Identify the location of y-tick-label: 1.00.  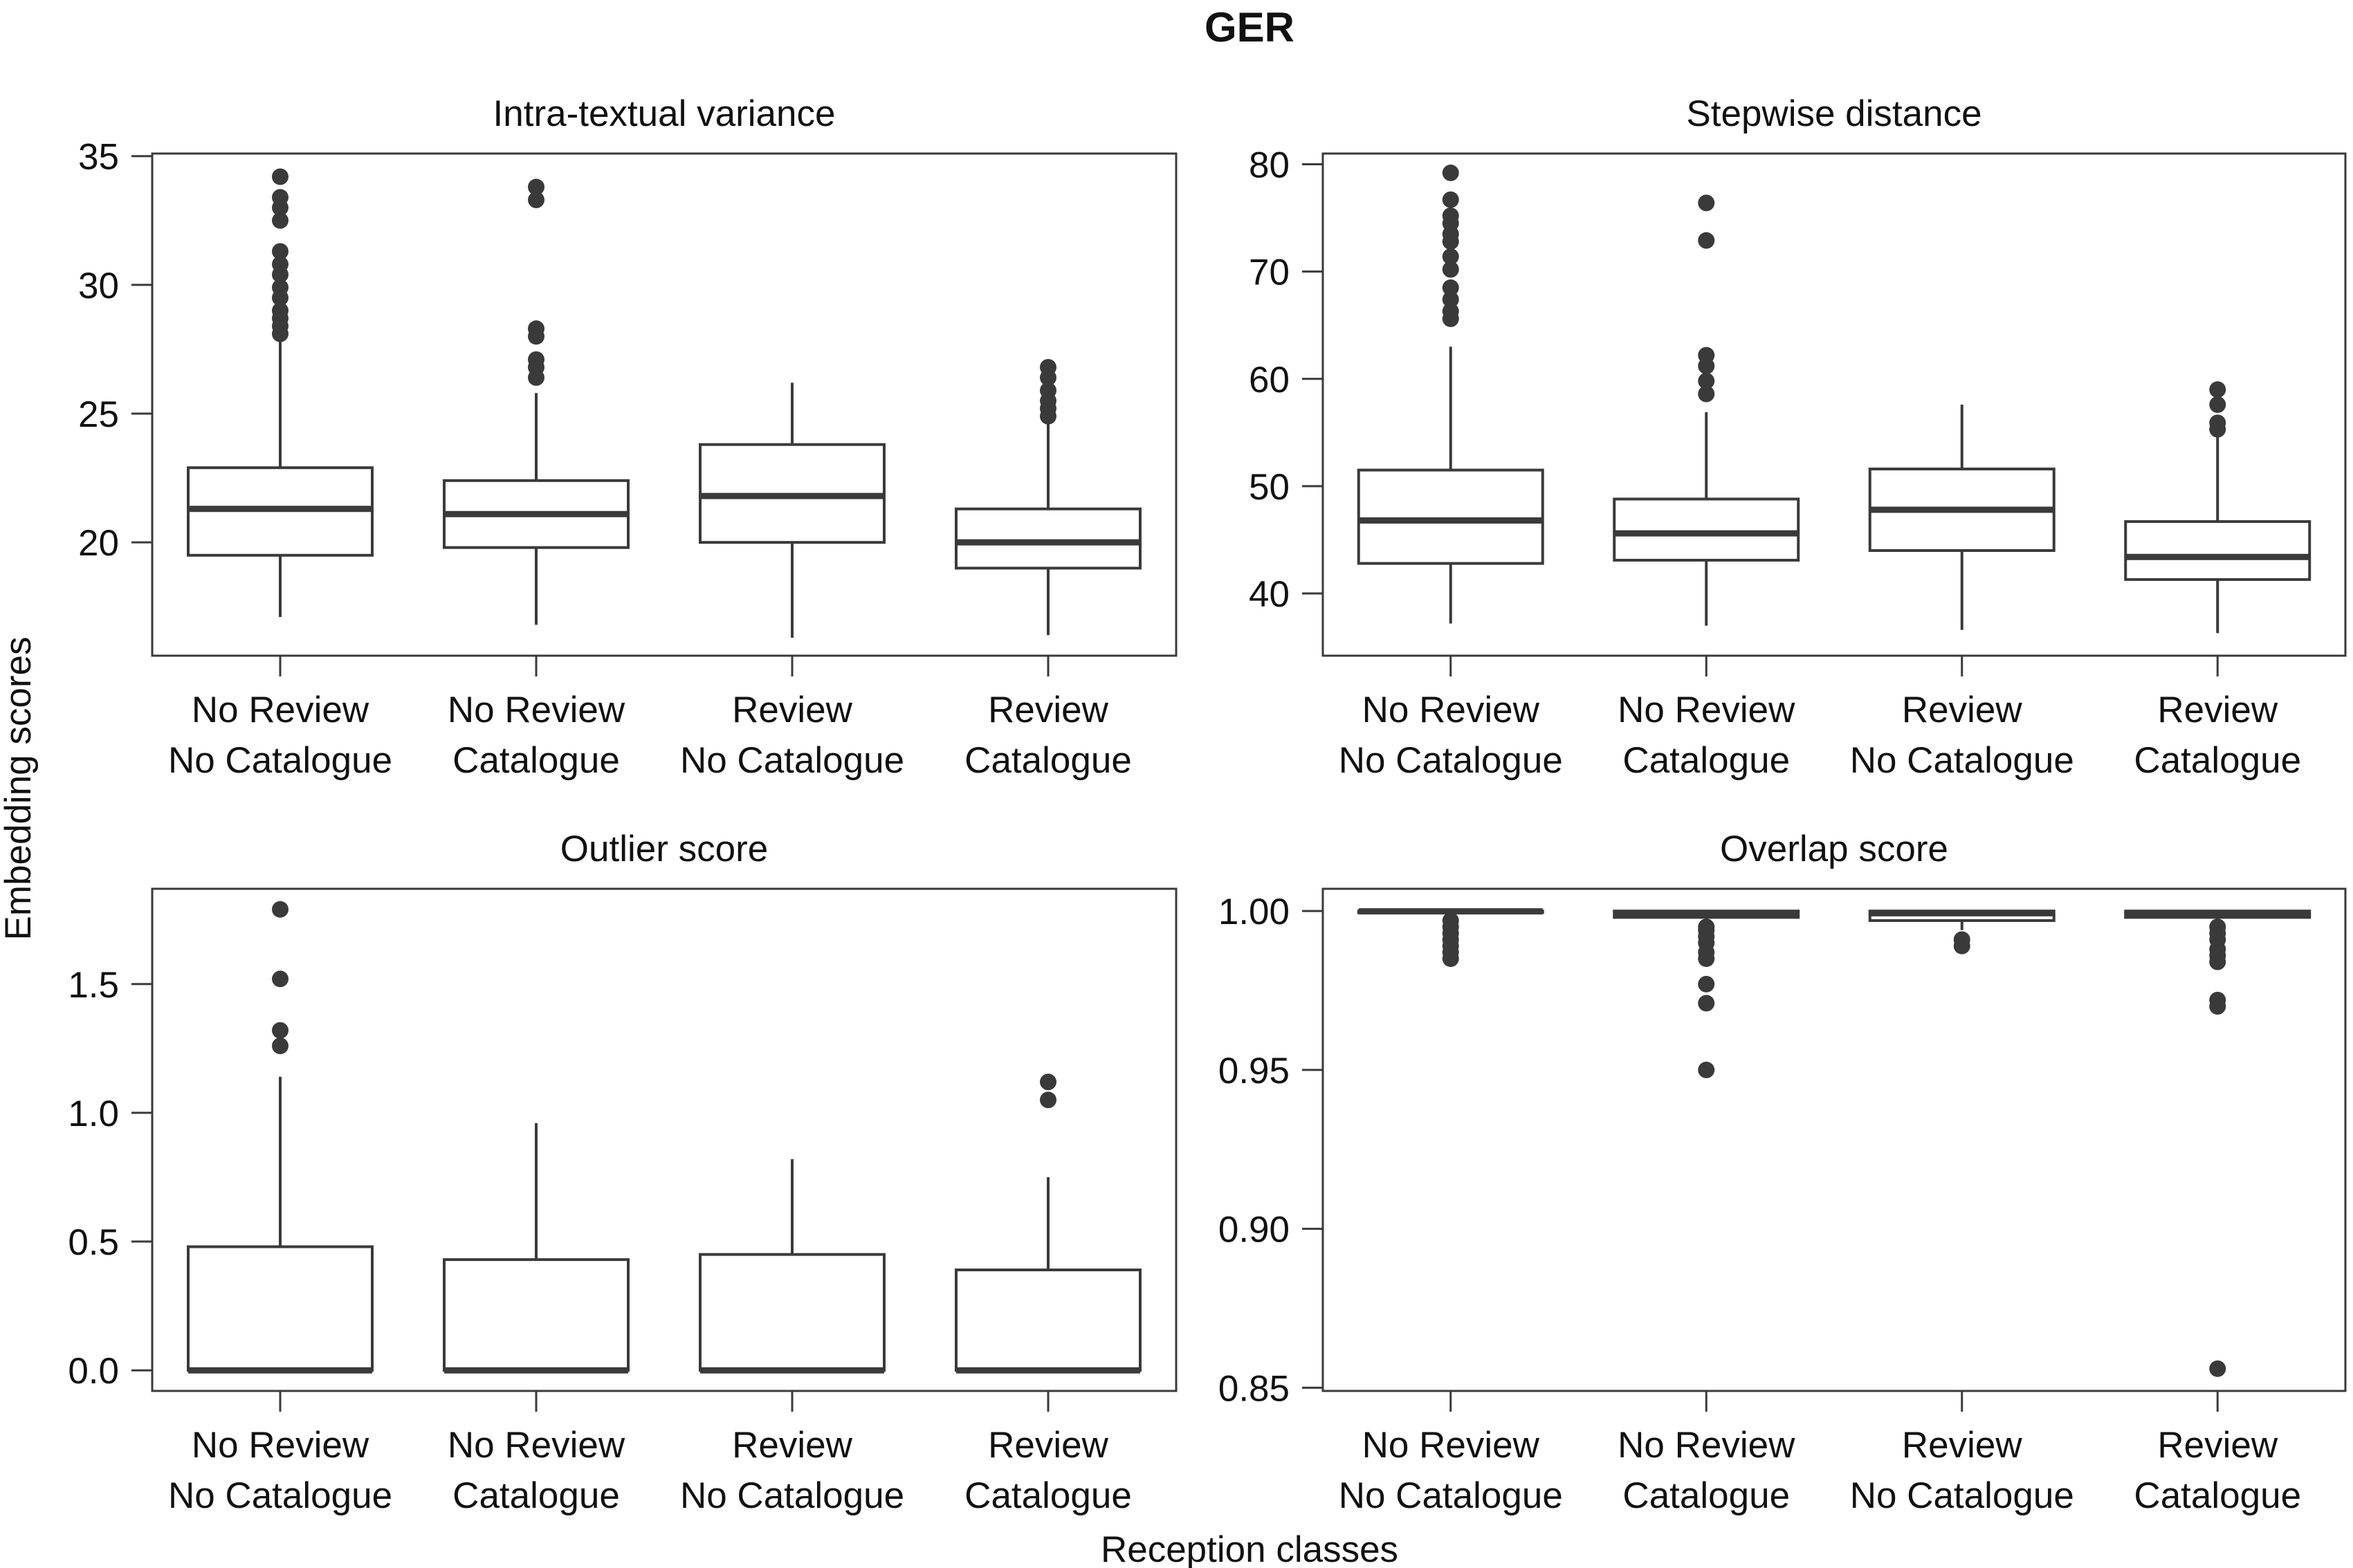
(1254, 912).